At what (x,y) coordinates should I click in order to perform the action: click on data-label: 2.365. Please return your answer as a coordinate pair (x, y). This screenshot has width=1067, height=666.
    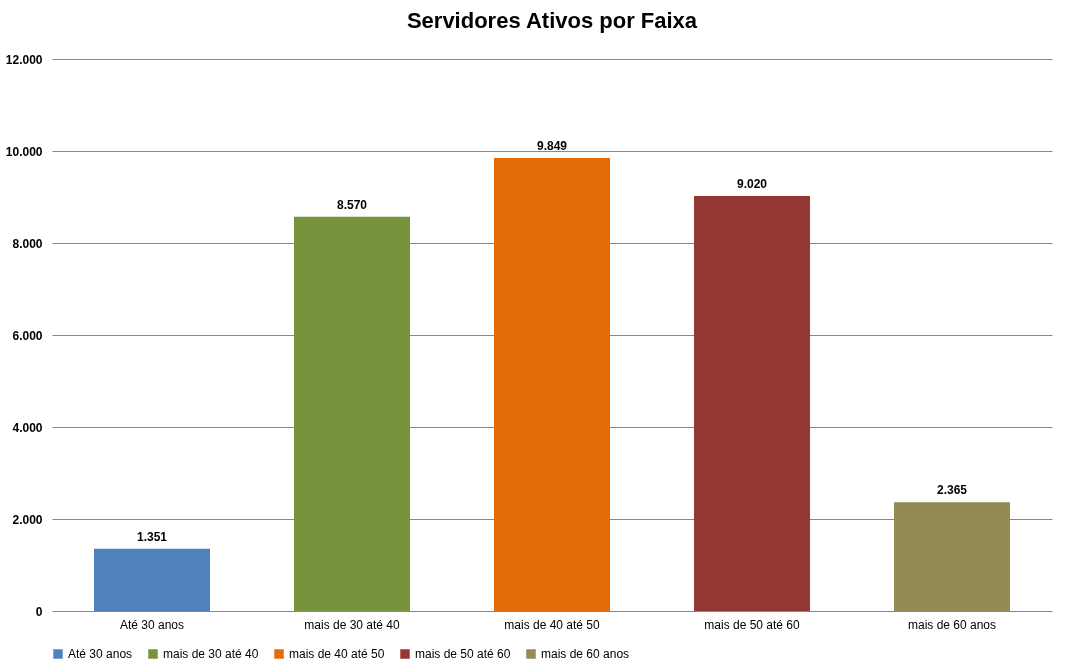
    Looking at the image, I should click on (952, 490).